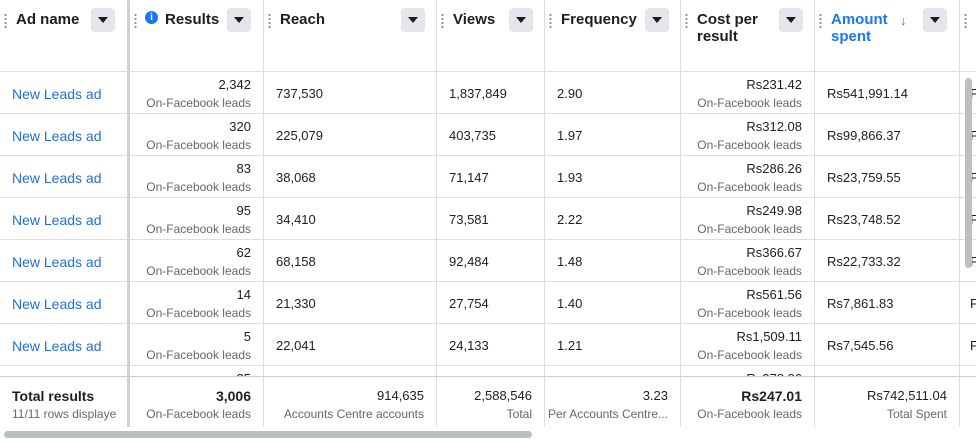  I want to click on views-value: 92,484, so click(469, 261).